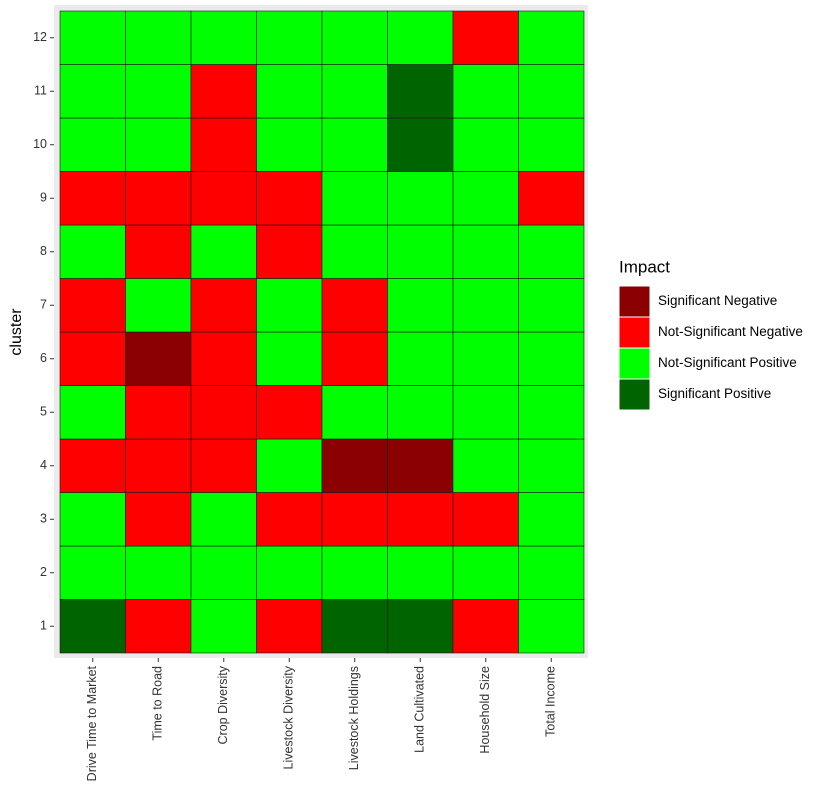 This screenshot has height=812, width=829. I want to click on y-tick-label: 2, so click(43, 572).